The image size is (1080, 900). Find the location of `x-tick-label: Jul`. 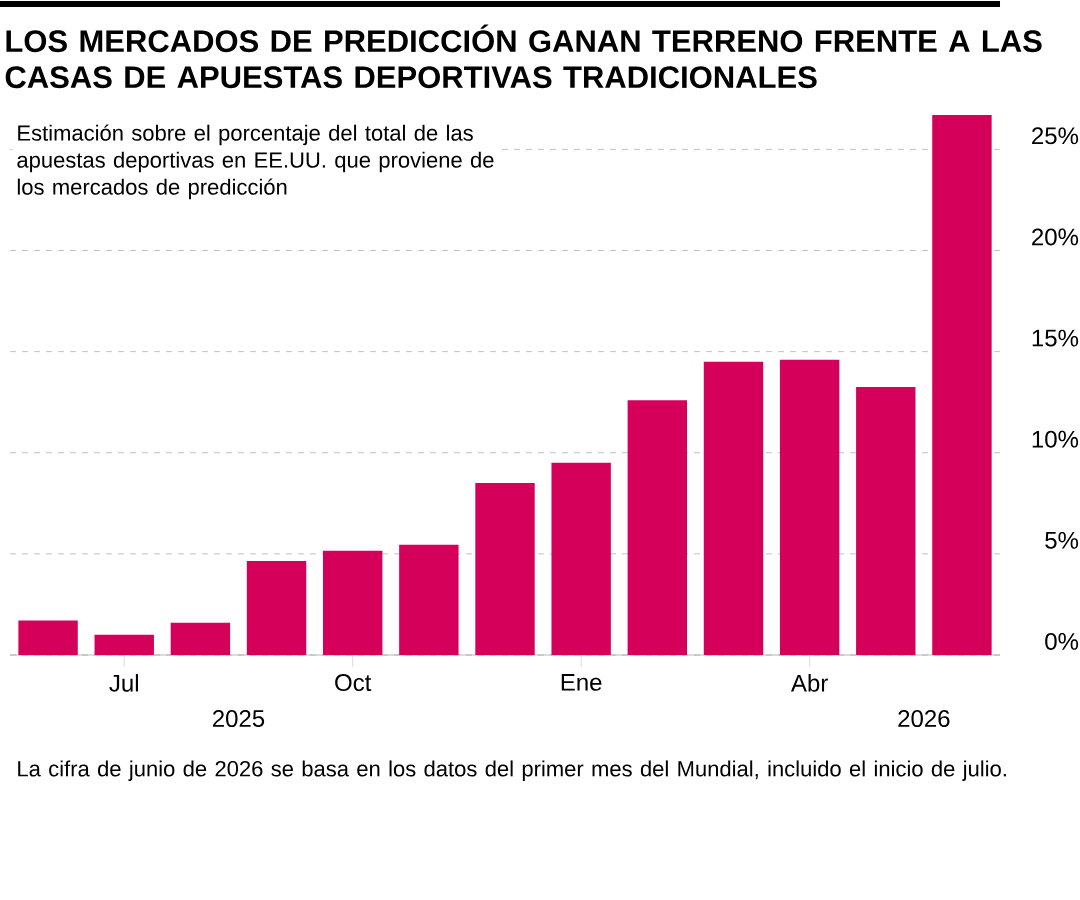

x-tick-label: Jul is located at coordinates (123, 683).